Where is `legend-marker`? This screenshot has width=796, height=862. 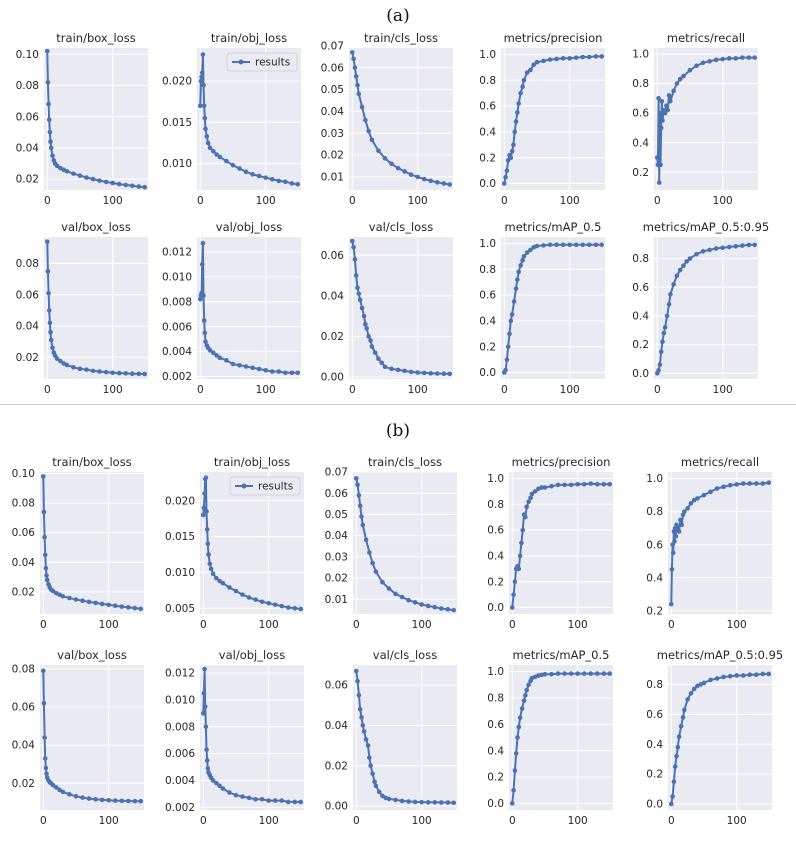
legend-marker is located at coordinates (244, 486).